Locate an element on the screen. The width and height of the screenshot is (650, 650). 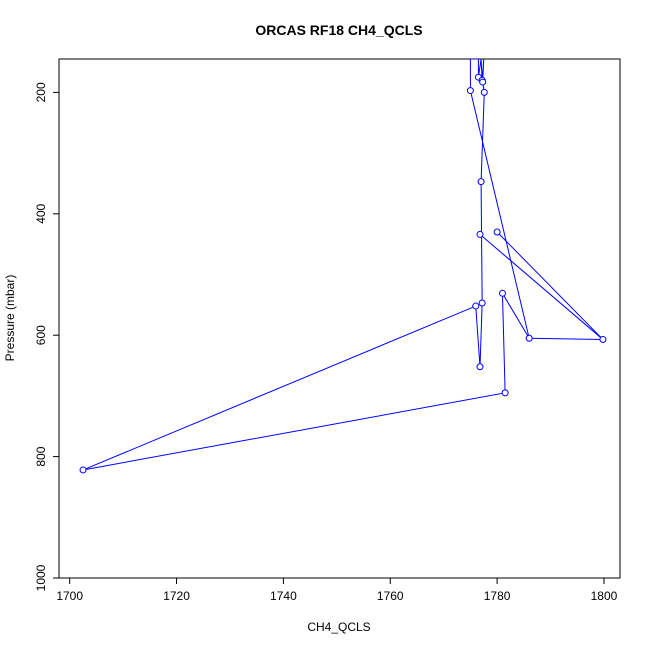
y-axis-label: Pressure (mbar) is located at coordinates (10, 318).